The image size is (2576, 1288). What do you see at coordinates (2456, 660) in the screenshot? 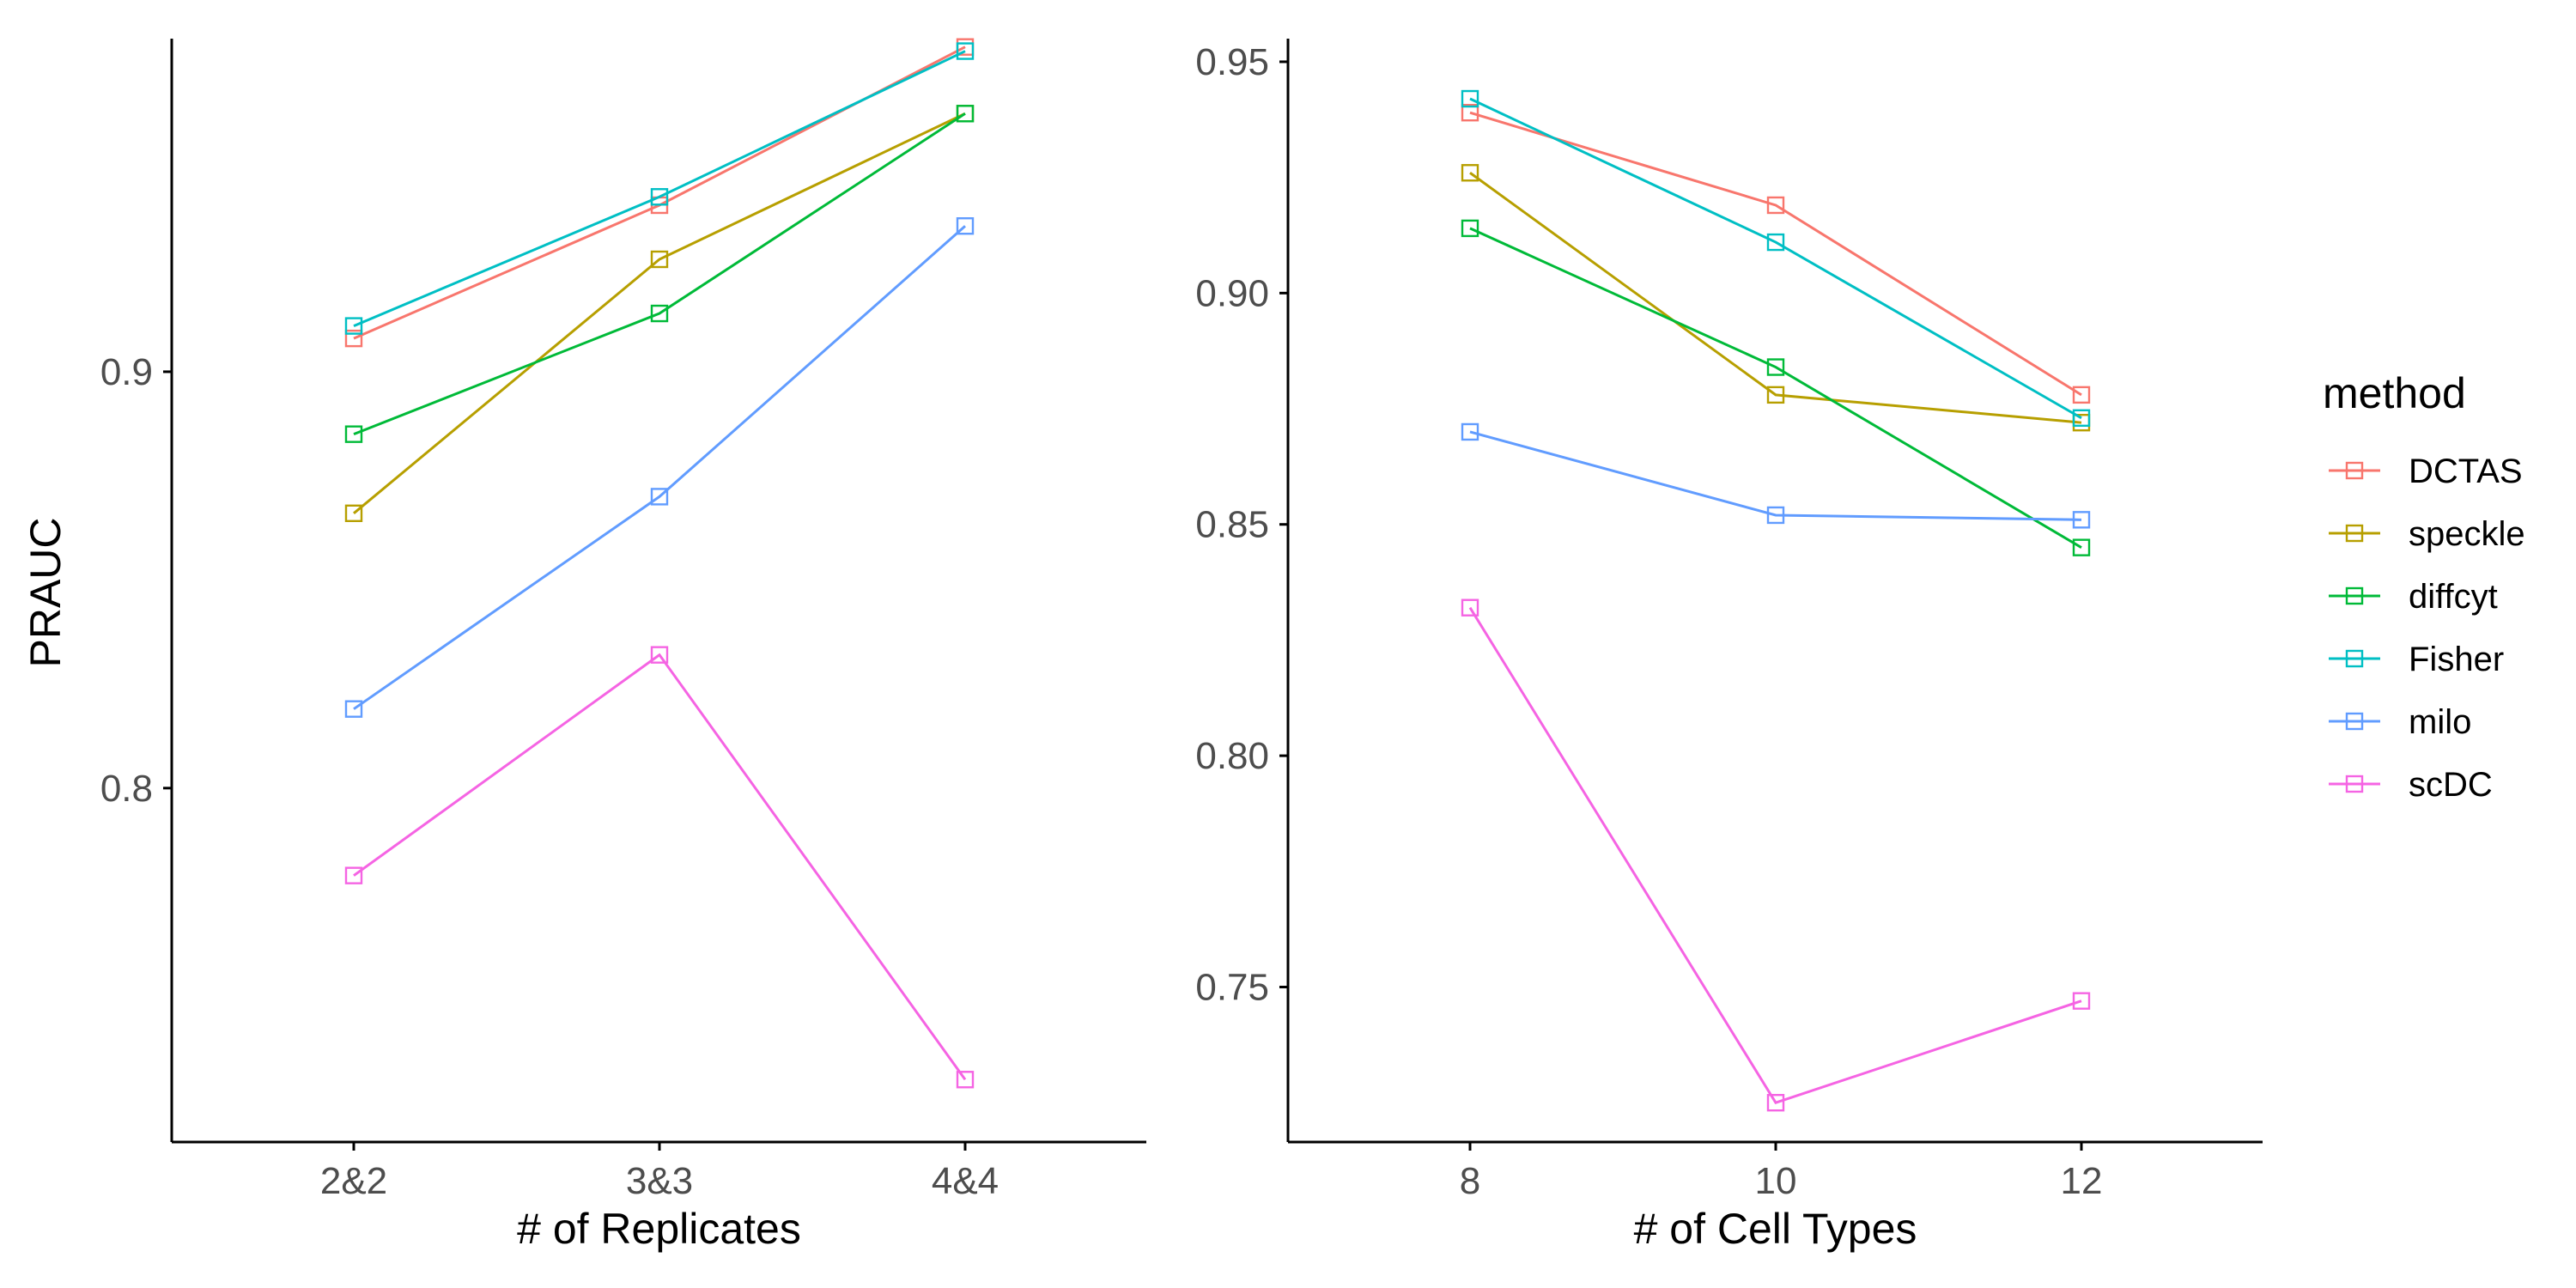
I see `legend-fisher-label: Fisher` at bounding box center [2456, 660].